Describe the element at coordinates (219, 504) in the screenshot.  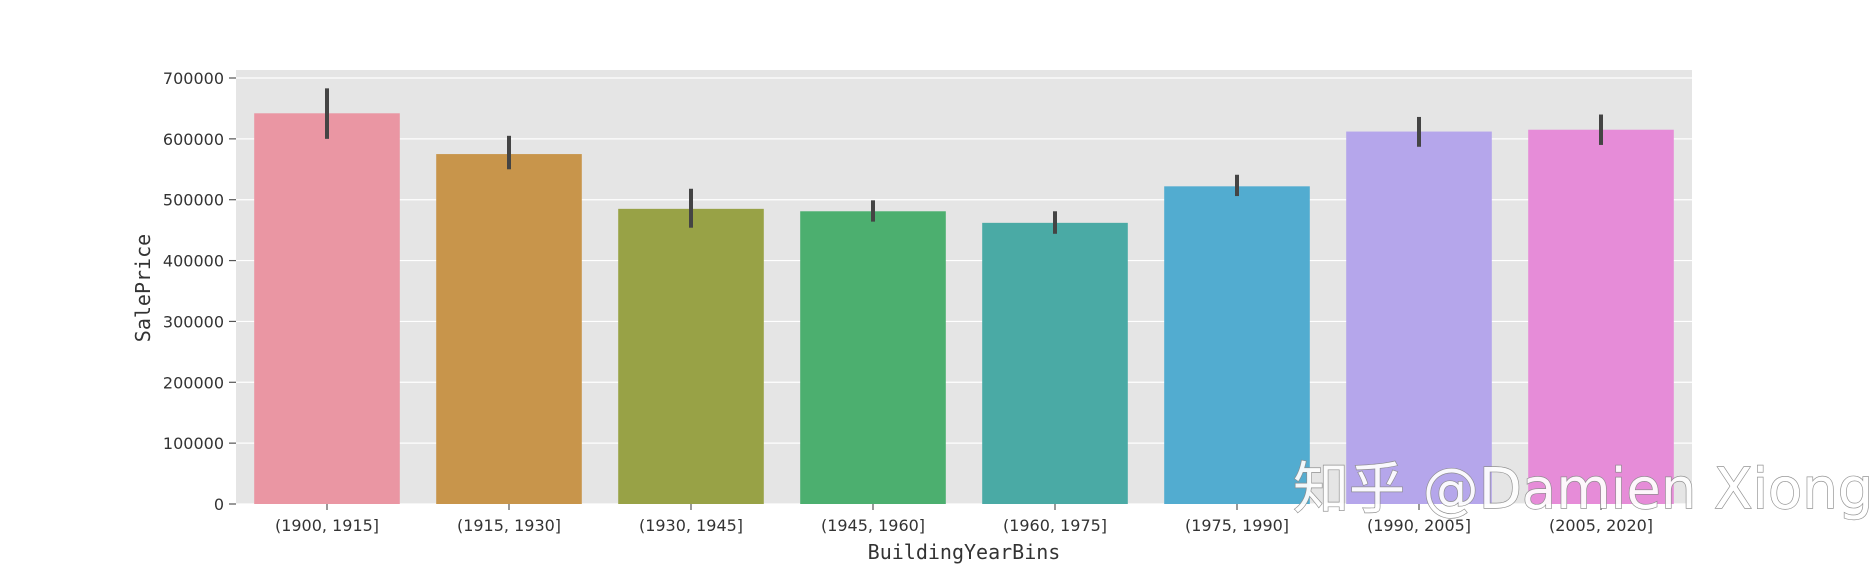
I see `y-tick-label: 0` at that location.